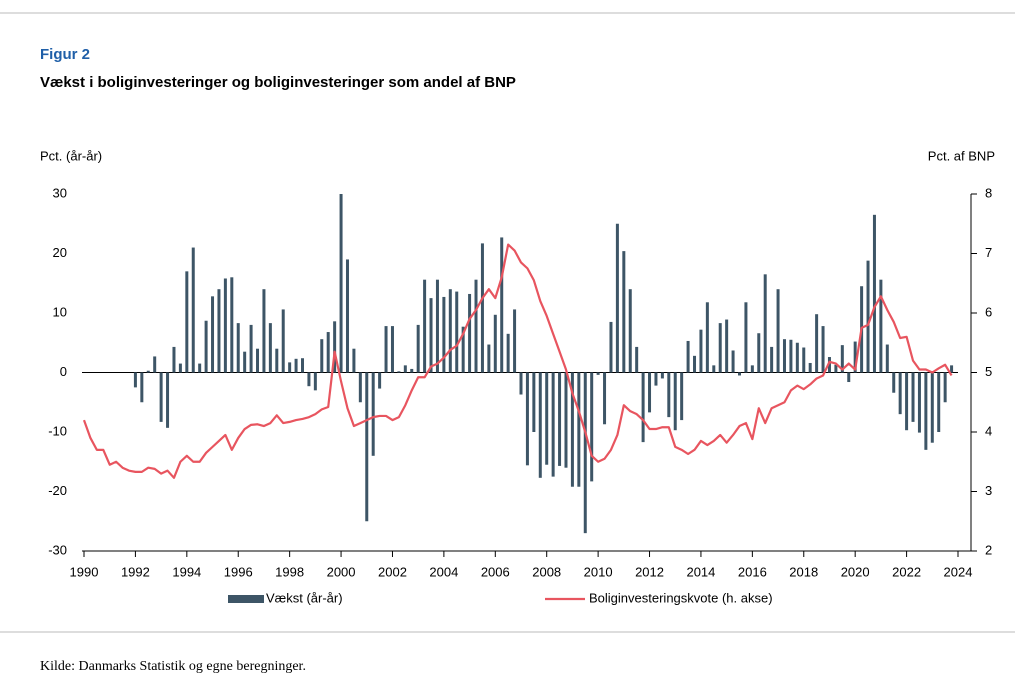 The height and width of the screenshot is (693, 1015). I want to click on y-tick-label: 10, so click(60, 311).